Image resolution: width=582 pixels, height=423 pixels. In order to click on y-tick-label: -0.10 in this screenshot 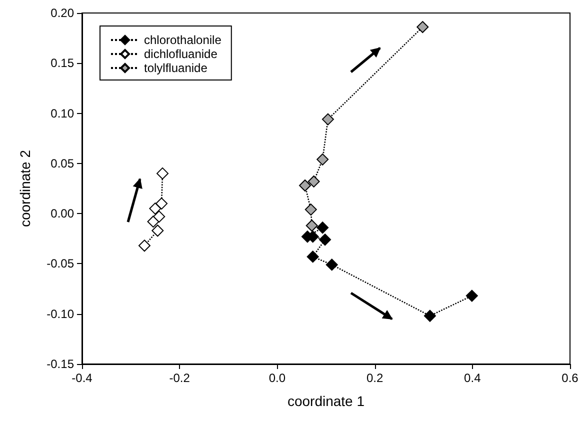, I will do `click(60, 313)`.